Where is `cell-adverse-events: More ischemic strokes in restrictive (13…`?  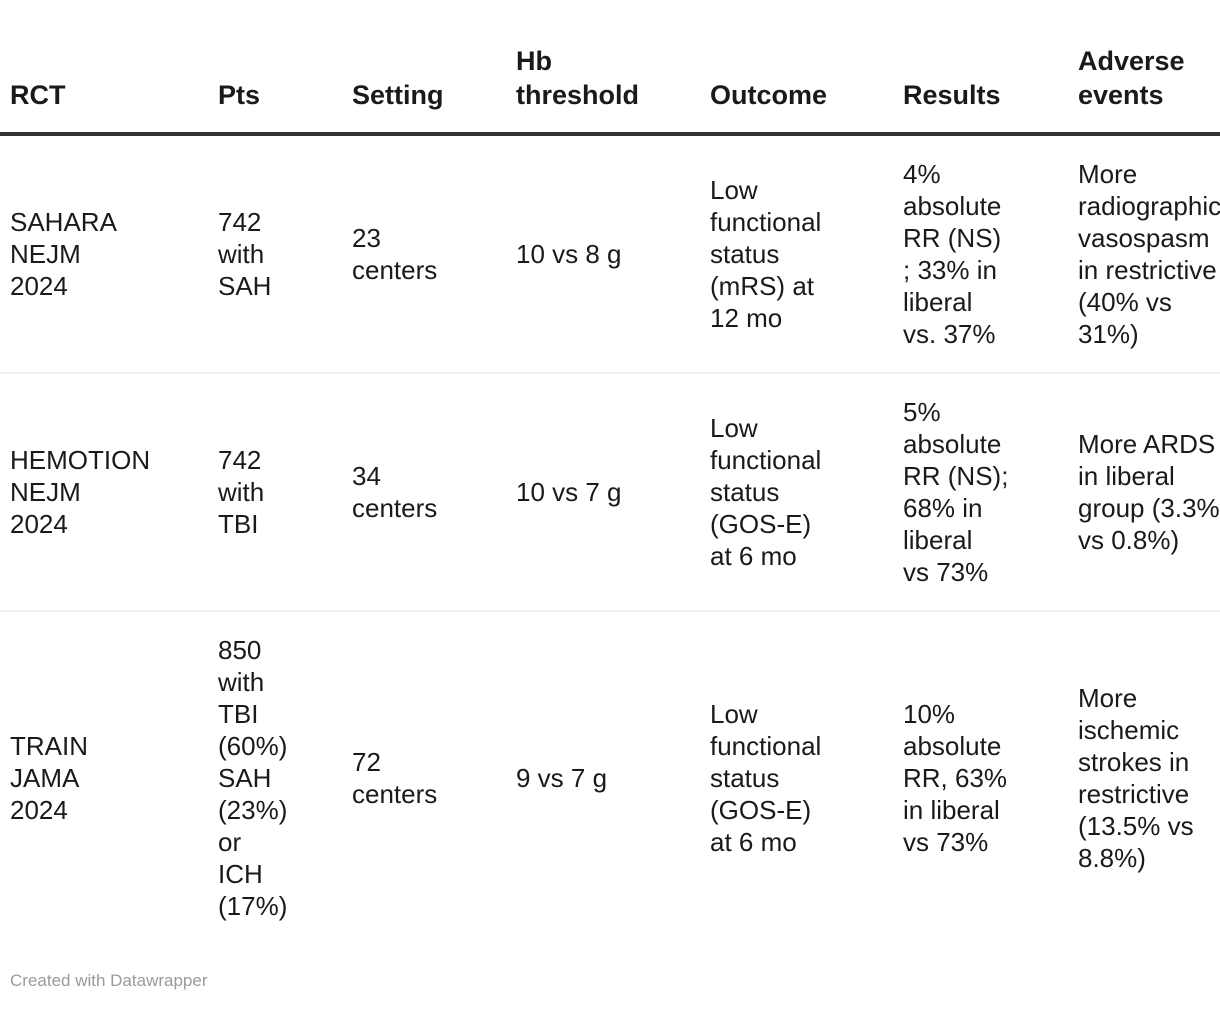 cell-adverse-events: More ischemic strokes in restrictive (13… is located at coordinates (1136, 778).